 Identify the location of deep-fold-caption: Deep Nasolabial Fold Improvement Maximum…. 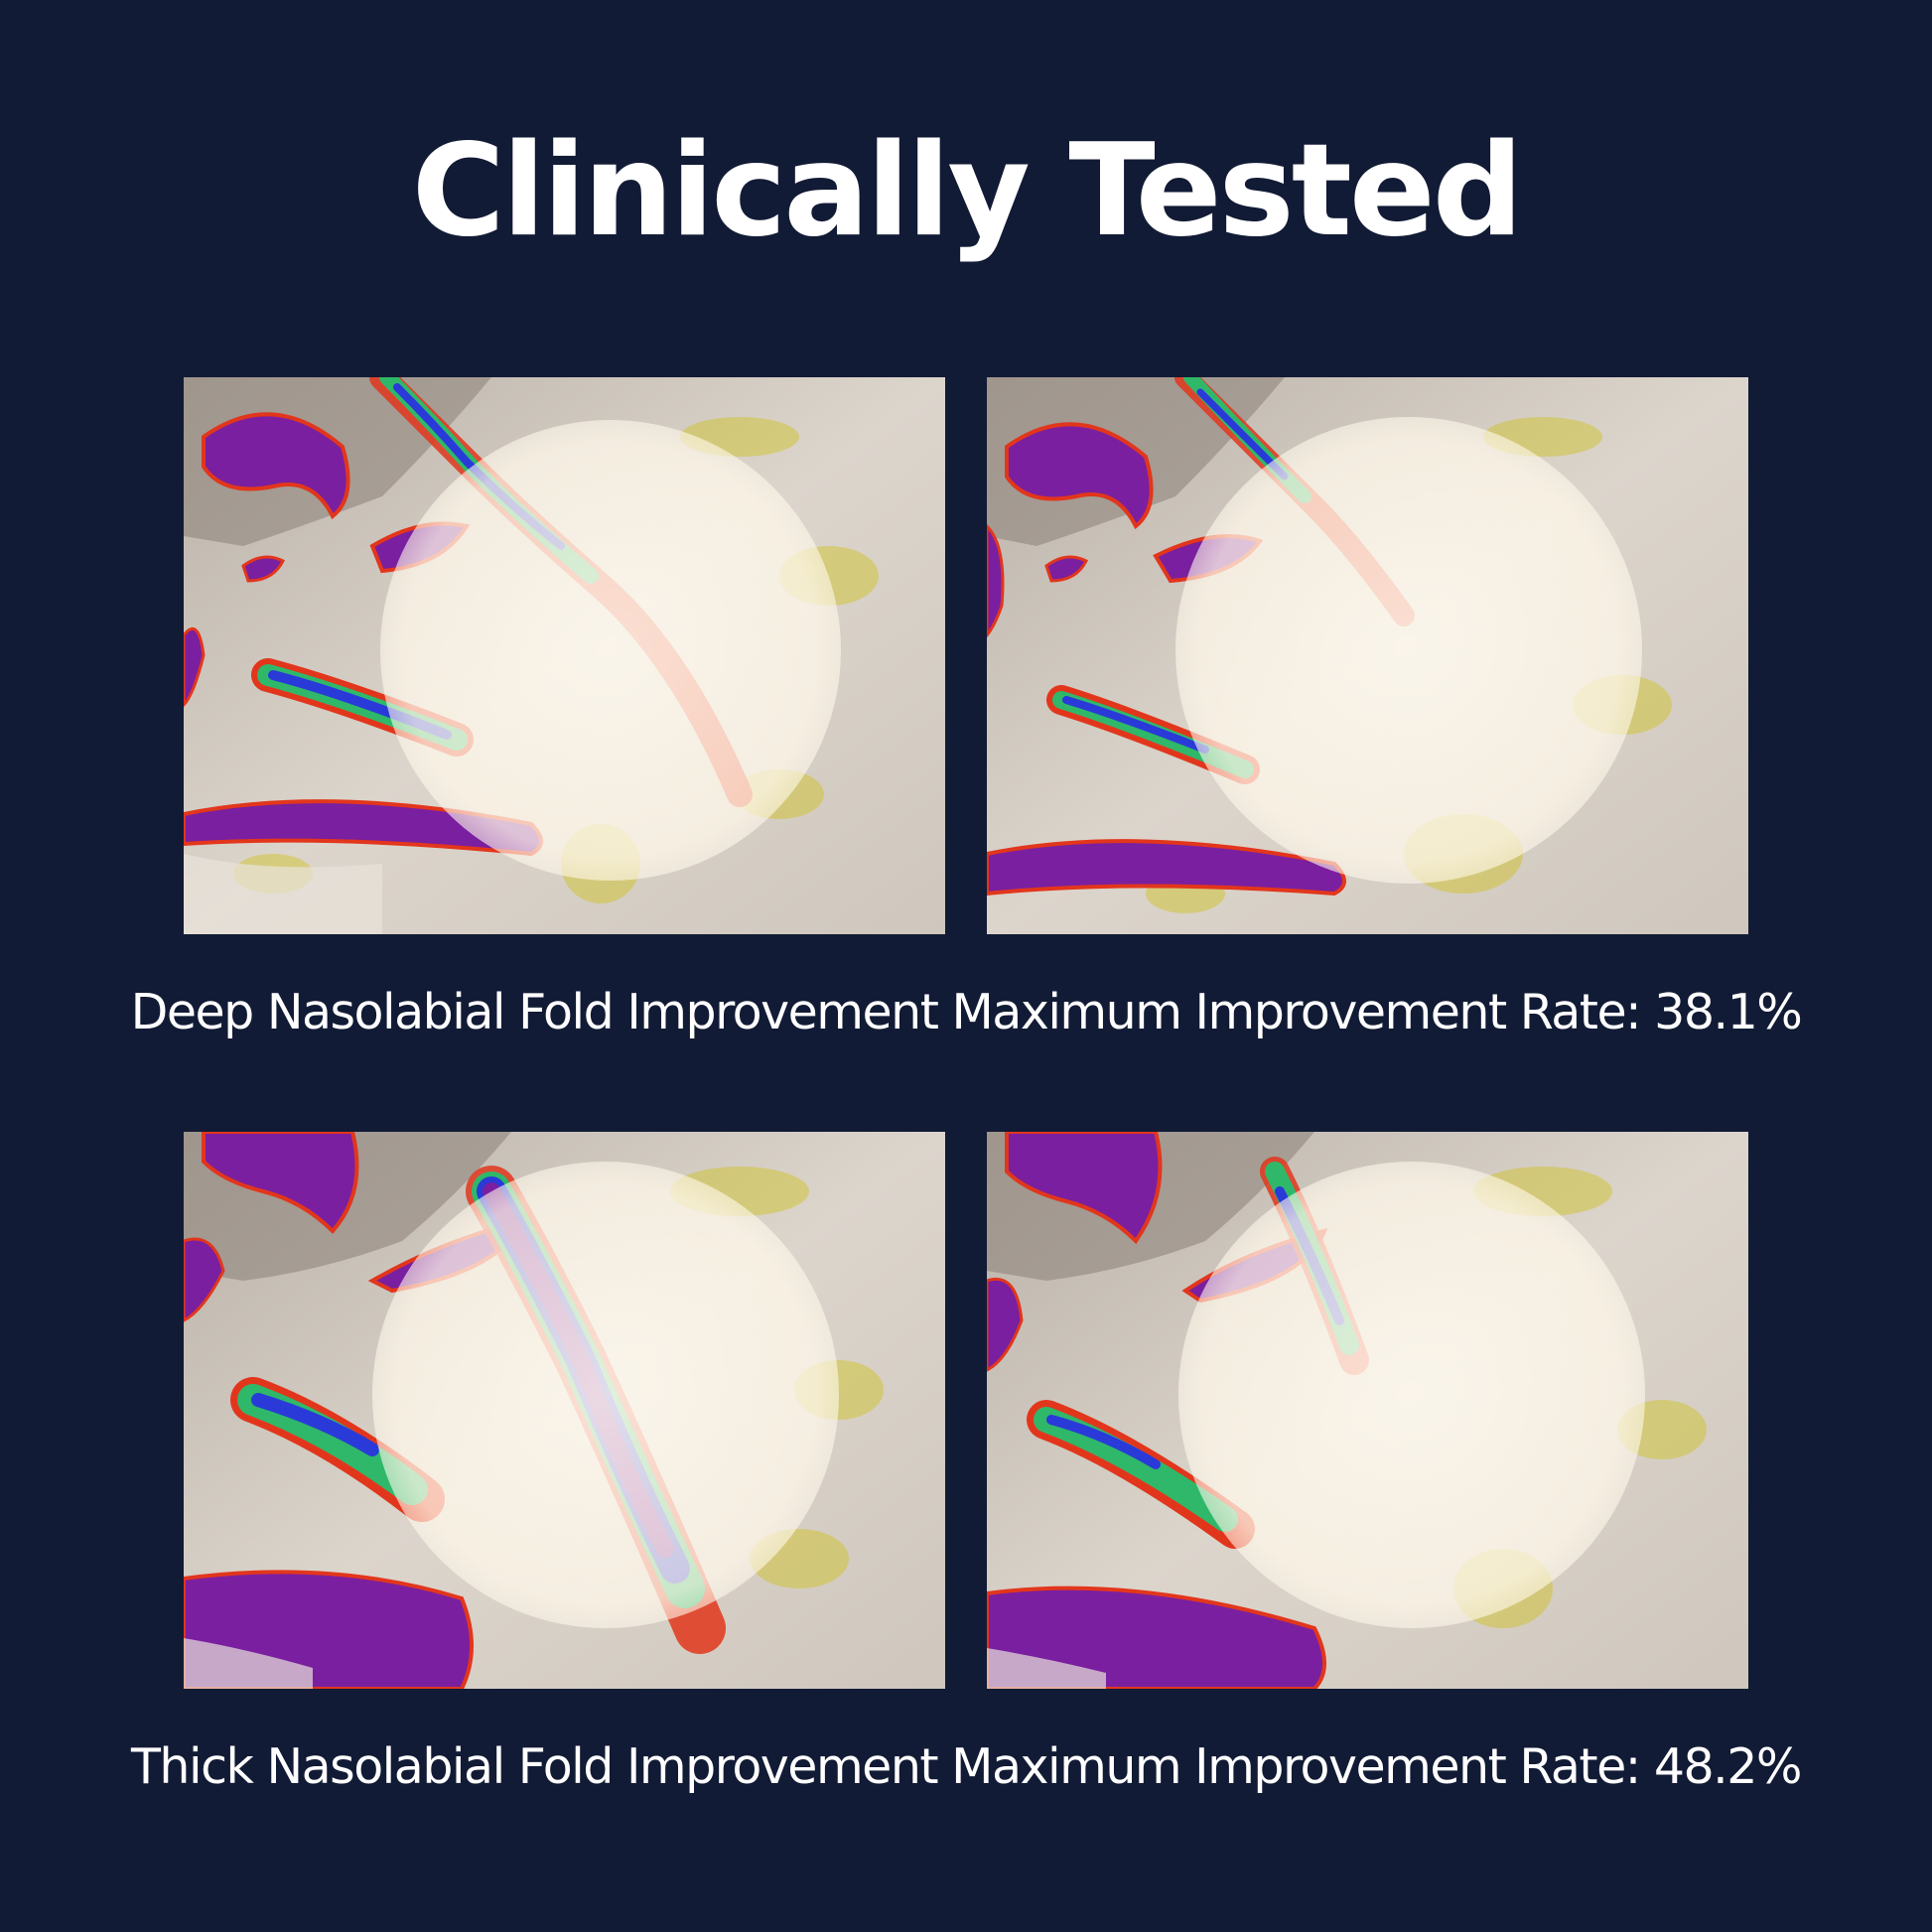
(967, 1012).